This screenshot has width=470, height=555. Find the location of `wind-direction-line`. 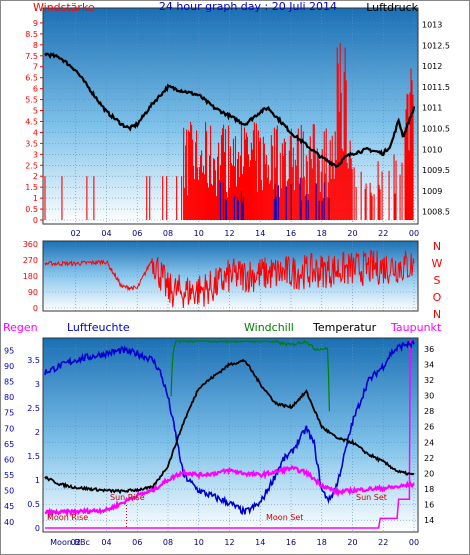

wind-direction-line is located at coordinates (229, 279).